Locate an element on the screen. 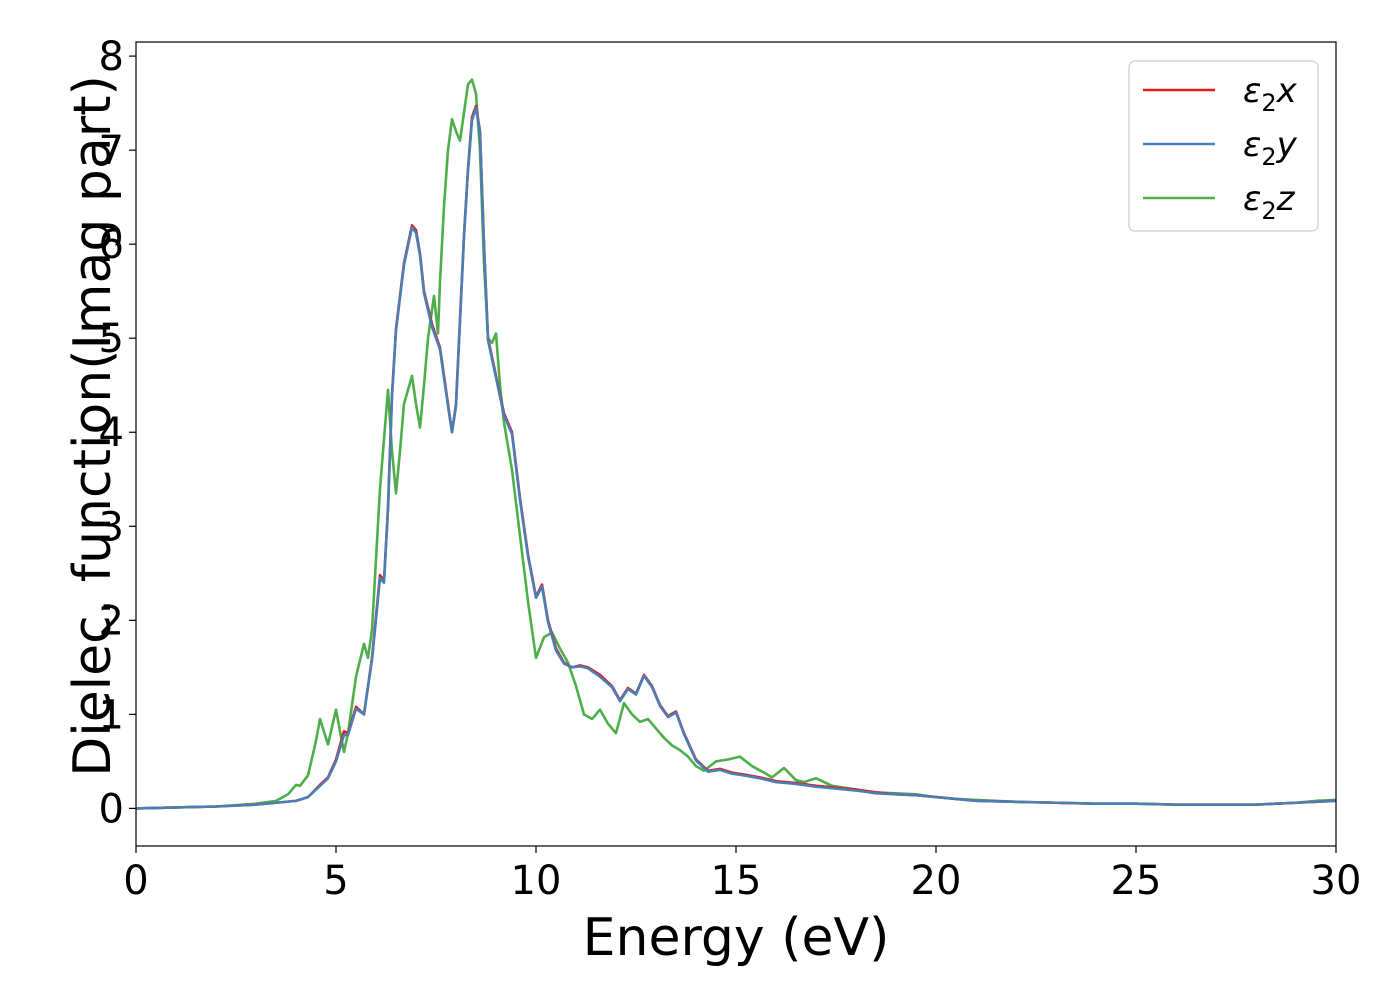 This screenshot has height=1000, width=1400. y-tick-label: 1 is located at coordinates (111, 715).